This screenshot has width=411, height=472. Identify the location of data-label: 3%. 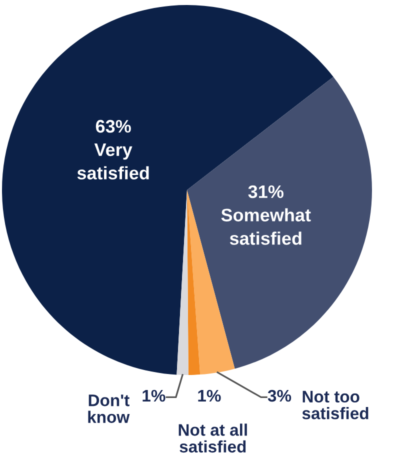
(280, 396).